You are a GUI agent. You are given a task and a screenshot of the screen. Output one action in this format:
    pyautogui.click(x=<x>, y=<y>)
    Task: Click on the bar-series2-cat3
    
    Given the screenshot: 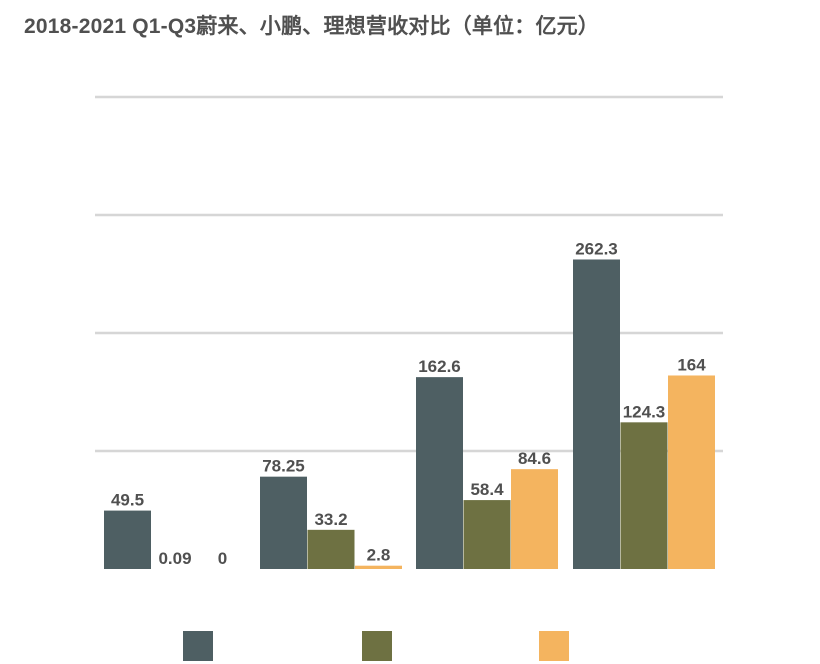 What is the action you would take?
    pyautogui.click(x=487, y=534)
    